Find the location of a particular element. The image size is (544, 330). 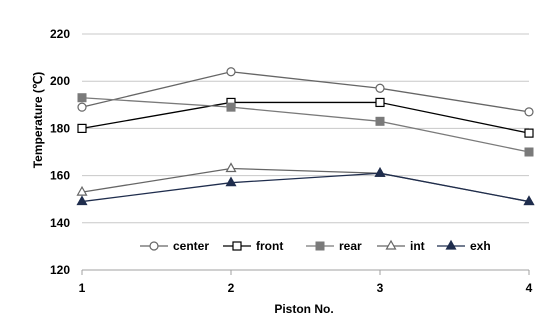

y-tick-label-220: 220 is located at coordinates (60, 34).